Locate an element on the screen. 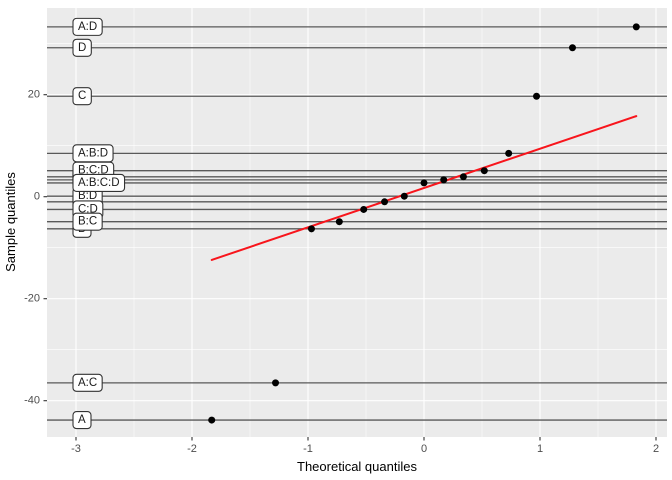 This screenshot has width=672, height=480. data-point-c-d is located at coordinates (364, 209).